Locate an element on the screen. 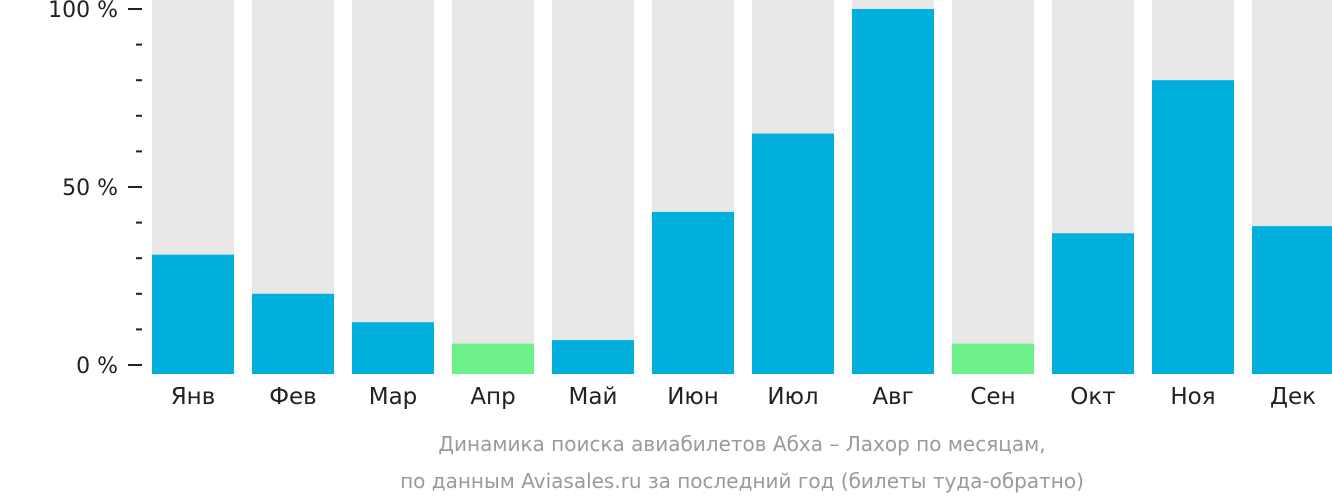 The height and width of the screenshot is (502, 1332). y-tick-label: 50 % is located at coordinates (90, 188).